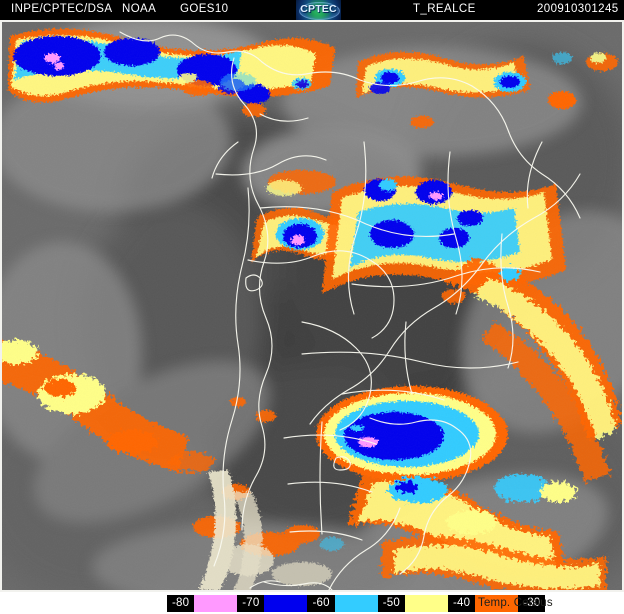 This screenshot has height=614, width=624. I want to click on legend-label: -80, so click(181, 603).